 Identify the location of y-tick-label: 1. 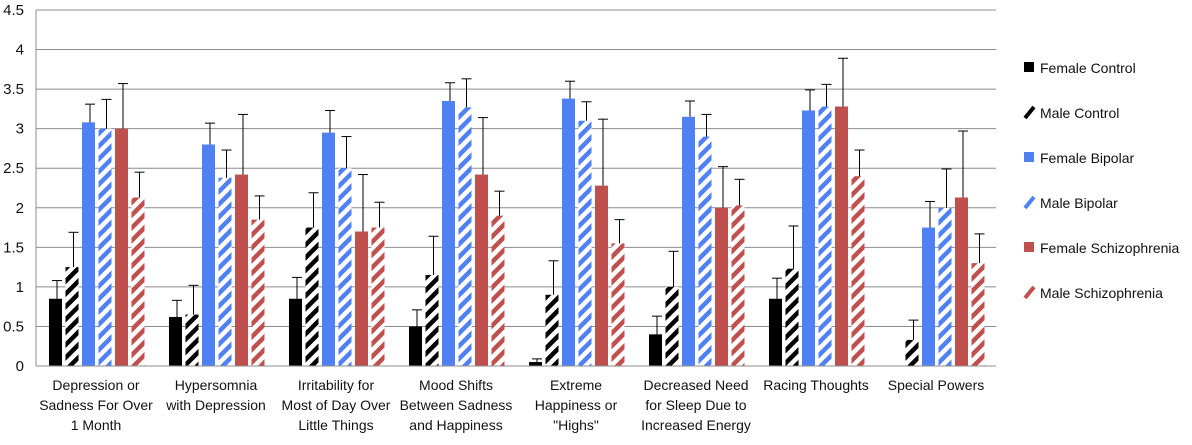
(20, 287).